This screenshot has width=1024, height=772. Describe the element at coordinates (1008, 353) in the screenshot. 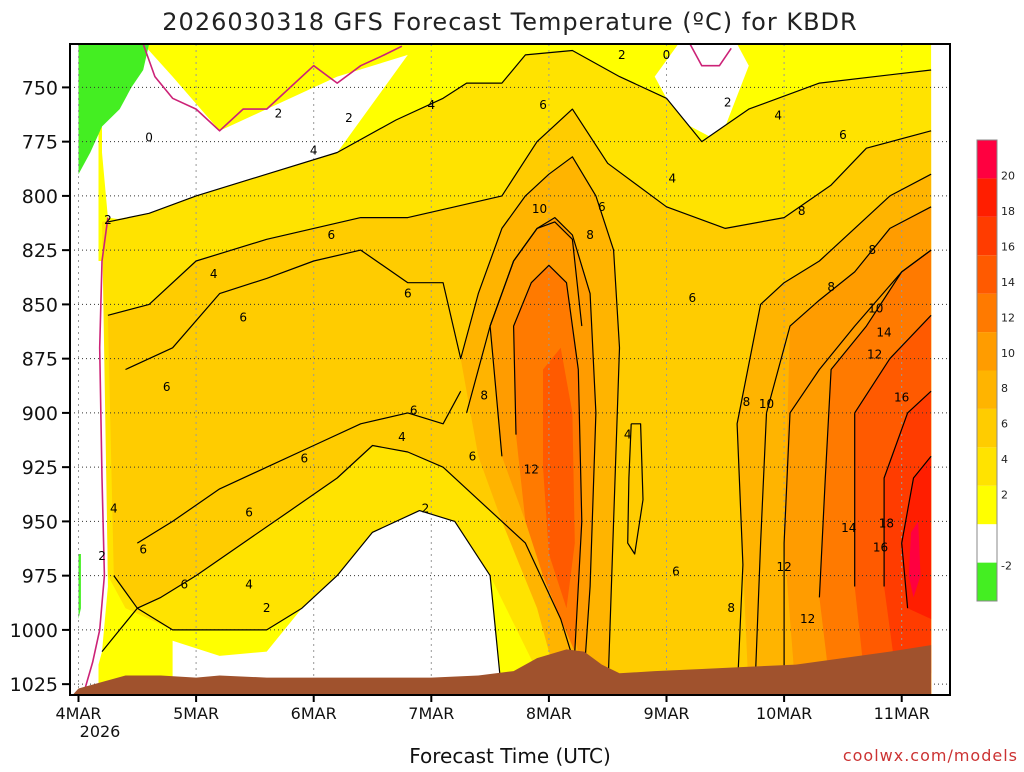

I see `colorbar-tick-label: 10` at that location.